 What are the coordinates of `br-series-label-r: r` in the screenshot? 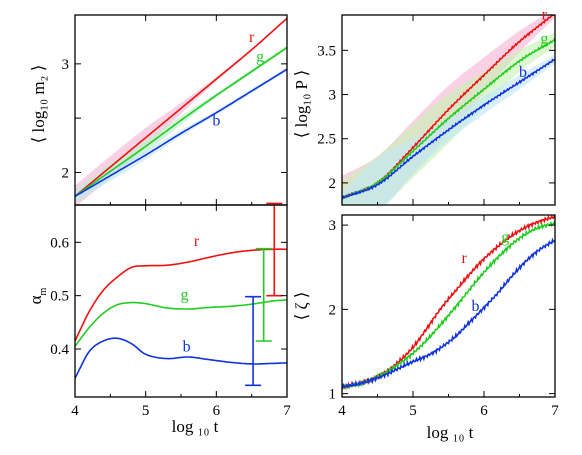 It's located at (464, 258).